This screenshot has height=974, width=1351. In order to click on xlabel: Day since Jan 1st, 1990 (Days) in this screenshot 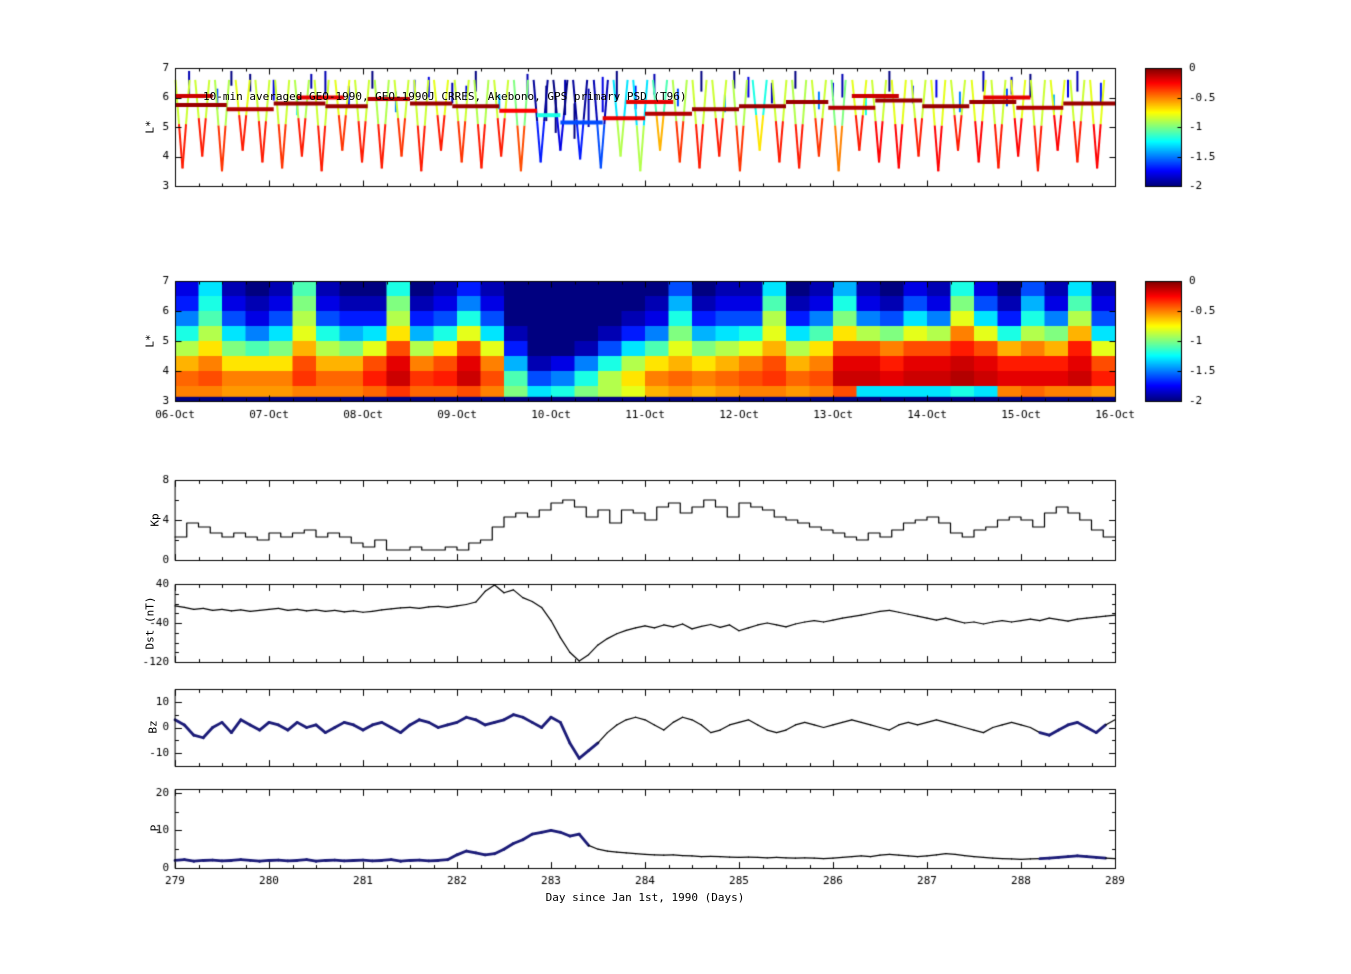, I will do `click(645, 897)`.